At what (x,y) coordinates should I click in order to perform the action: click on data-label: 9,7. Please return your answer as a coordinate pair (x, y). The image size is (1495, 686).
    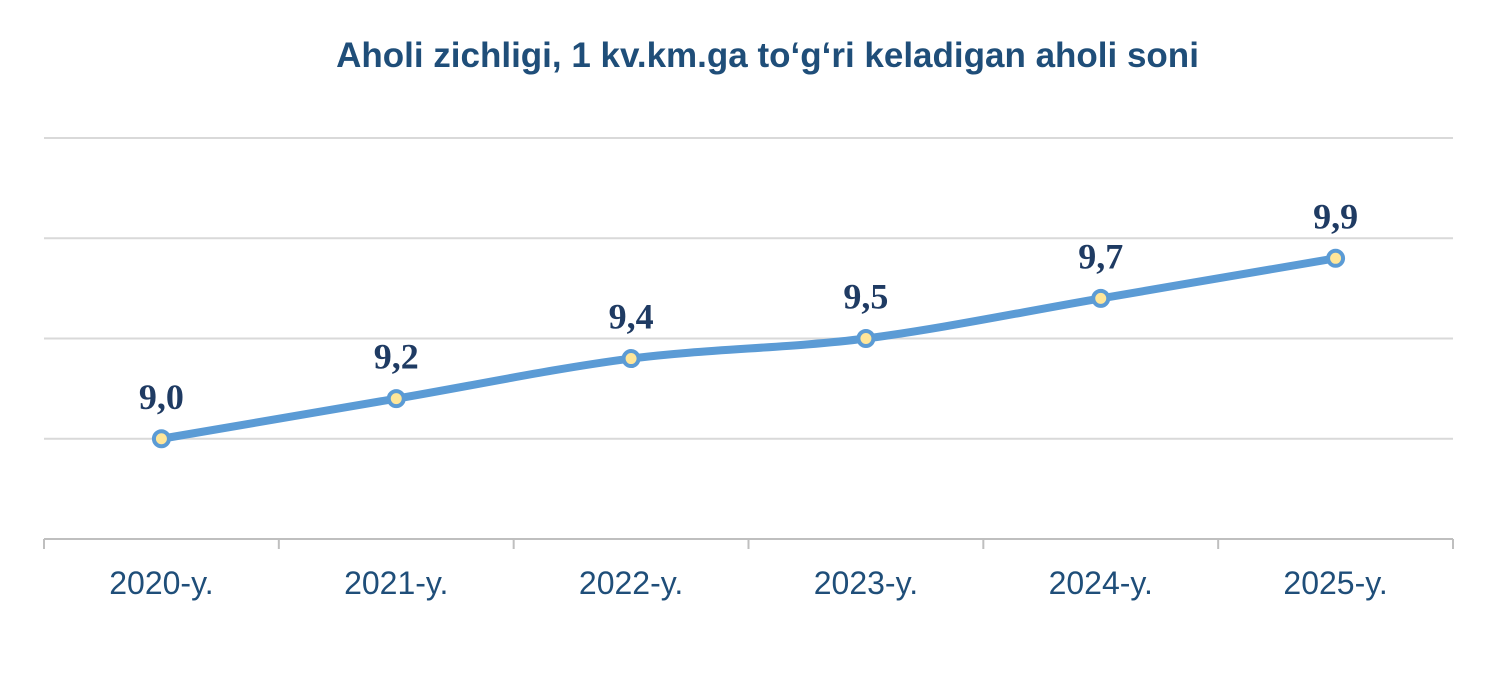
    Looking at the image, I should click on (1100, 256).